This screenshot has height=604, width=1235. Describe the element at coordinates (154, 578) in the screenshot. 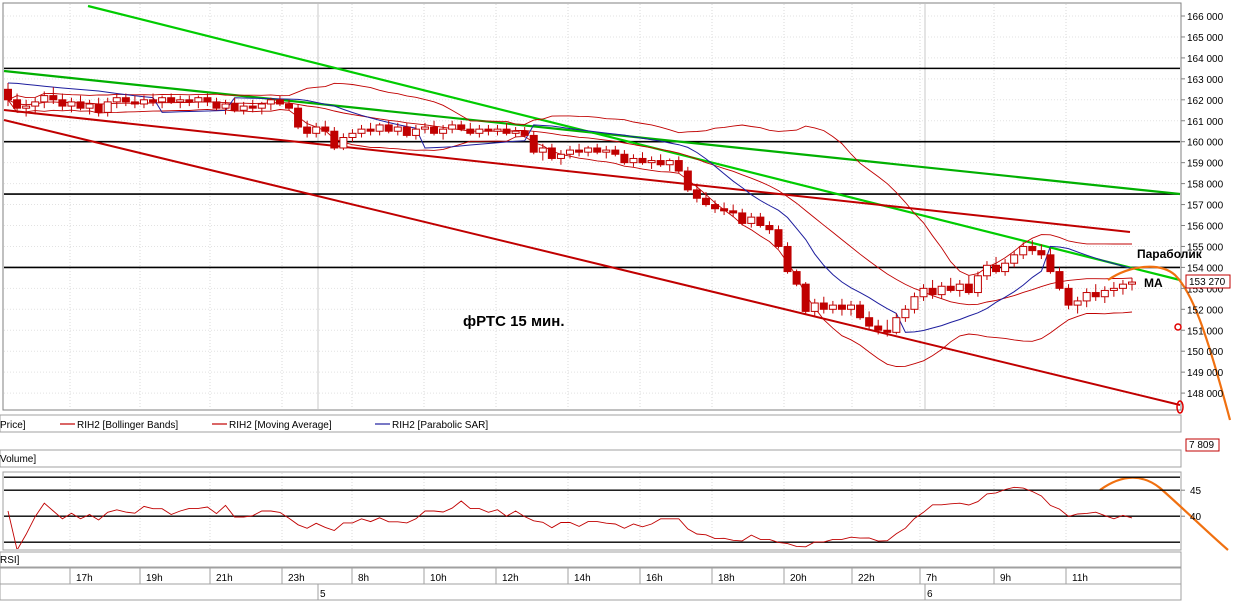

I see `time-tick-label: 19h` at that location.